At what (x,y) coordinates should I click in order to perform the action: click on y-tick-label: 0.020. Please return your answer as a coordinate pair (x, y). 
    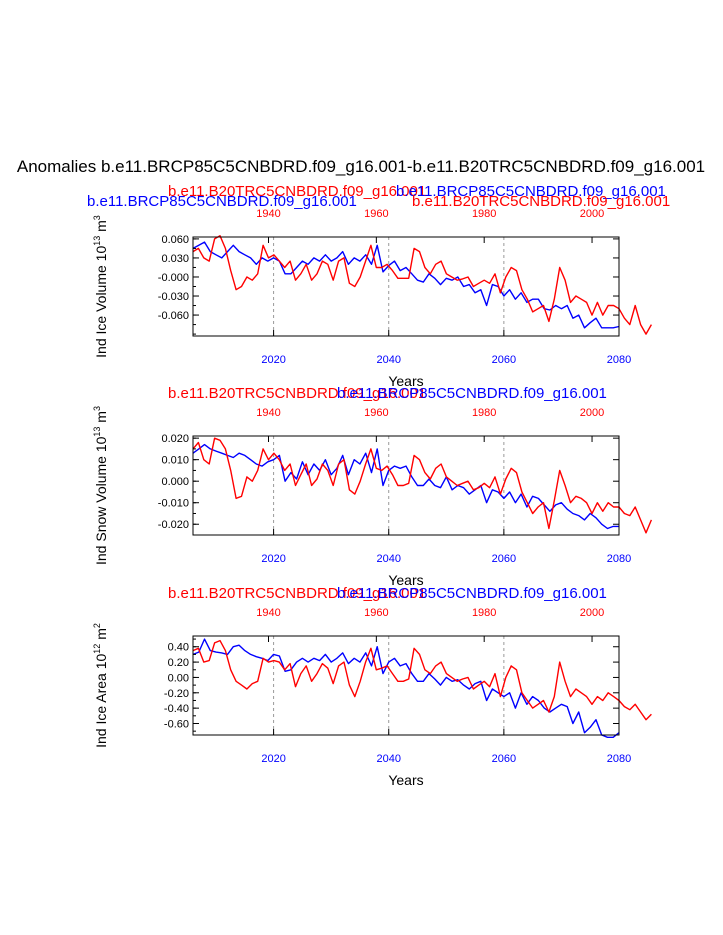
    Looking at the image, I should click on (175, 439).